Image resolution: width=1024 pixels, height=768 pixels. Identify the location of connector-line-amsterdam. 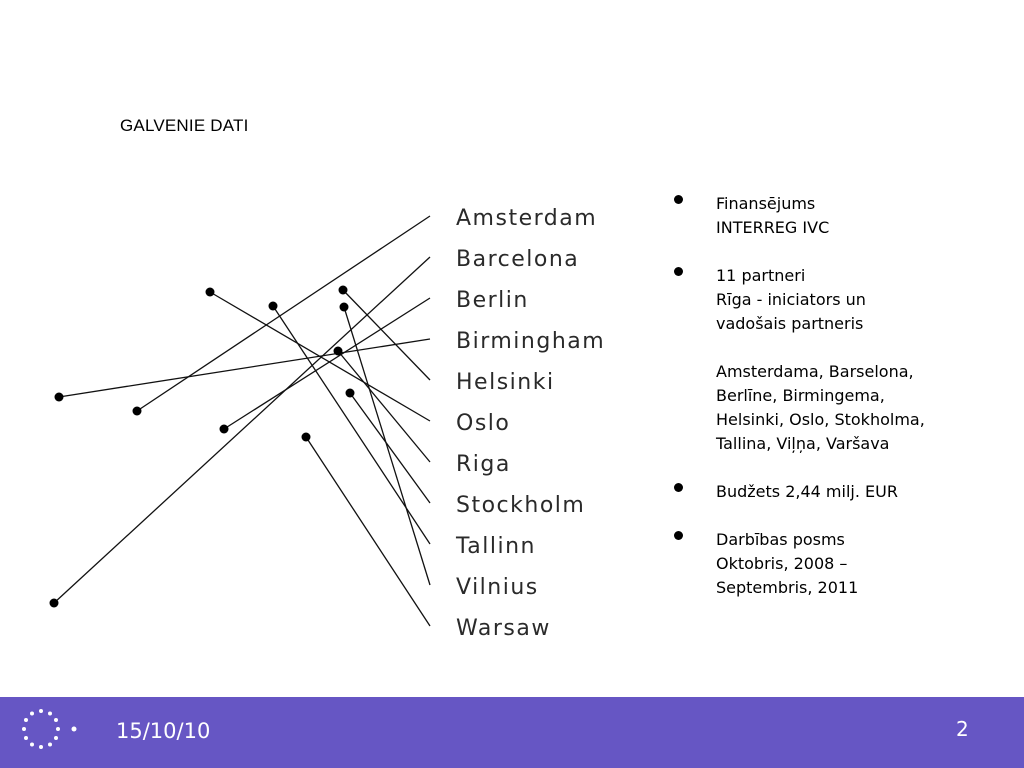
(283, 313).